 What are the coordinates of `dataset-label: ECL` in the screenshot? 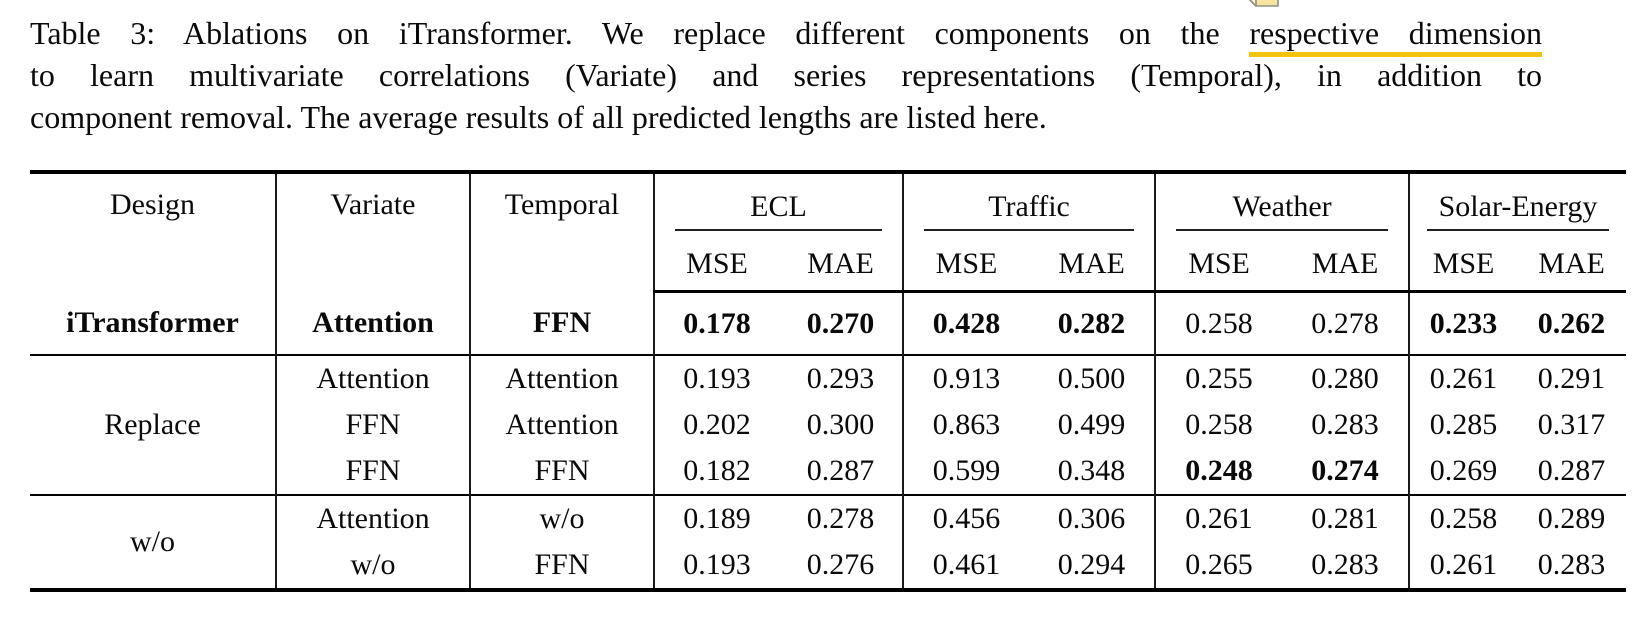 It's located at (778, 206).